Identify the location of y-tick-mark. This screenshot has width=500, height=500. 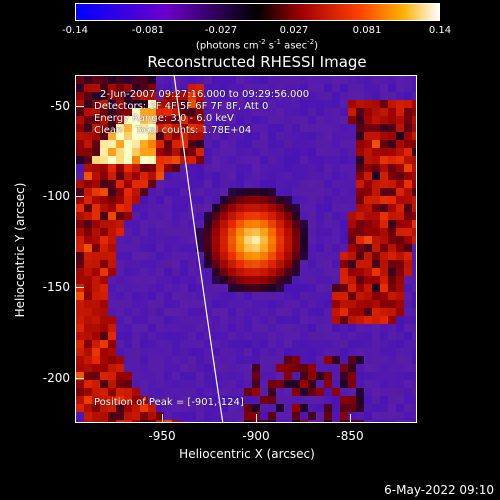
(80, 106).